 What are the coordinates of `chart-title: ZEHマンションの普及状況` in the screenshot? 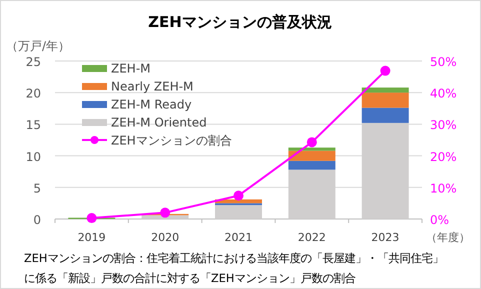 It's located at (240, 22).